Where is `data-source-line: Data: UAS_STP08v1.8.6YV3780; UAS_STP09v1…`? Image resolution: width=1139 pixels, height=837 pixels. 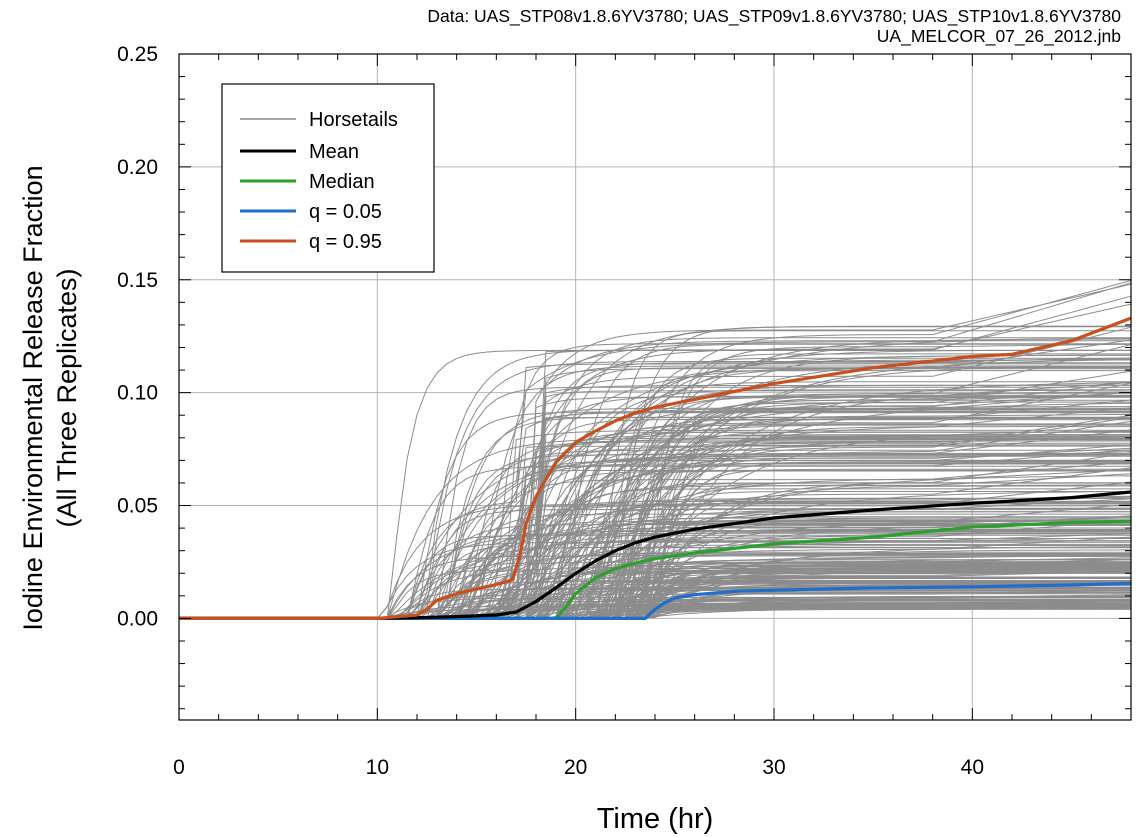
data-source-line: Data: UAS_STP08v1.8.6YV3780; UAS_STP09v1… is located at coordinates (774, 16).